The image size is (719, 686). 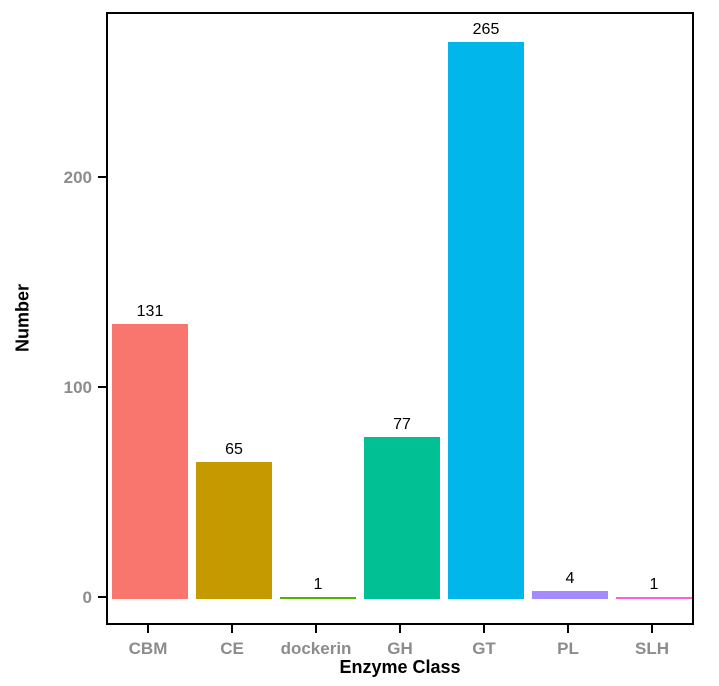 I want to click on bar-value-label-CE: 65, so click(x=234, y=450).